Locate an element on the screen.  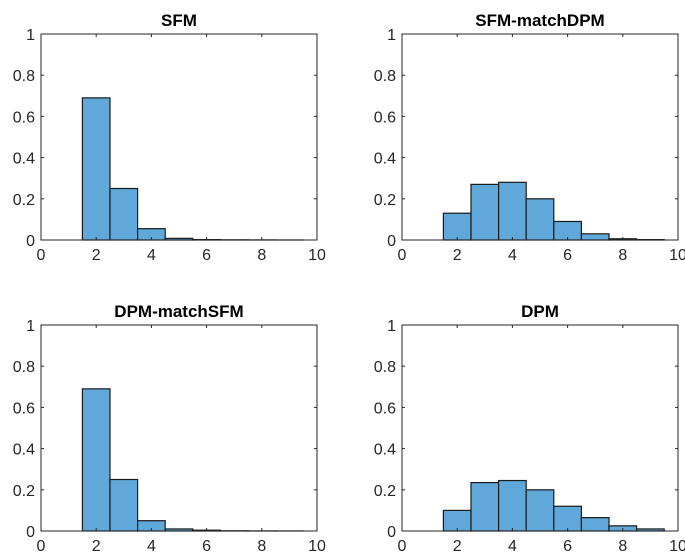
dpm-matchsfm-ytick-label-5: 1 is located at coordinates (30, 326).